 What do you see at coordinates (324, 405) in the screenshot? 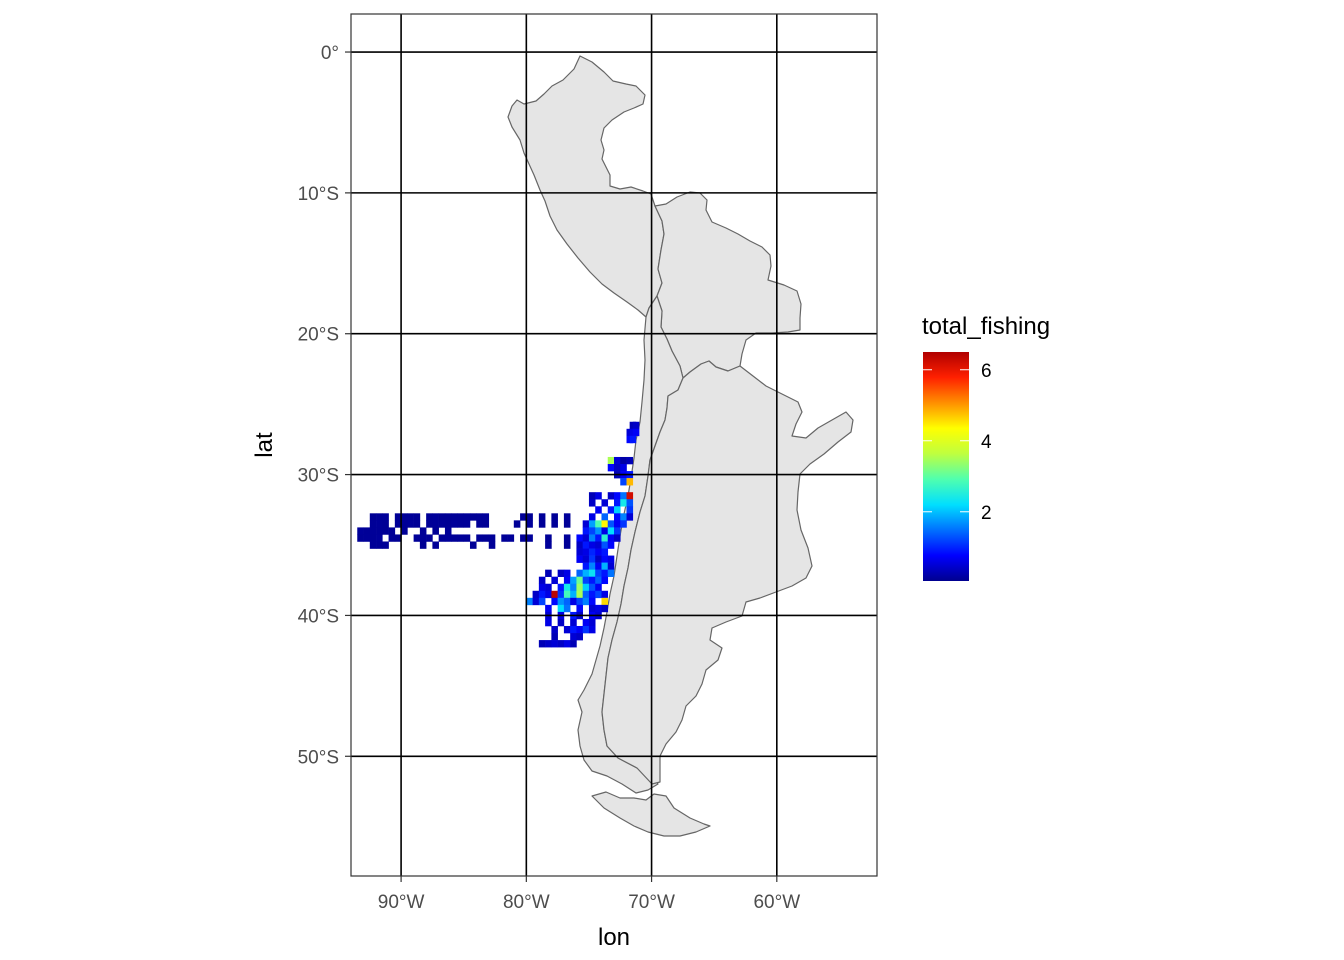
I see `y-axis-ticks: 0° 10°S 20°S 30°S 40°S 50°S` at bounding box center [324, 405].